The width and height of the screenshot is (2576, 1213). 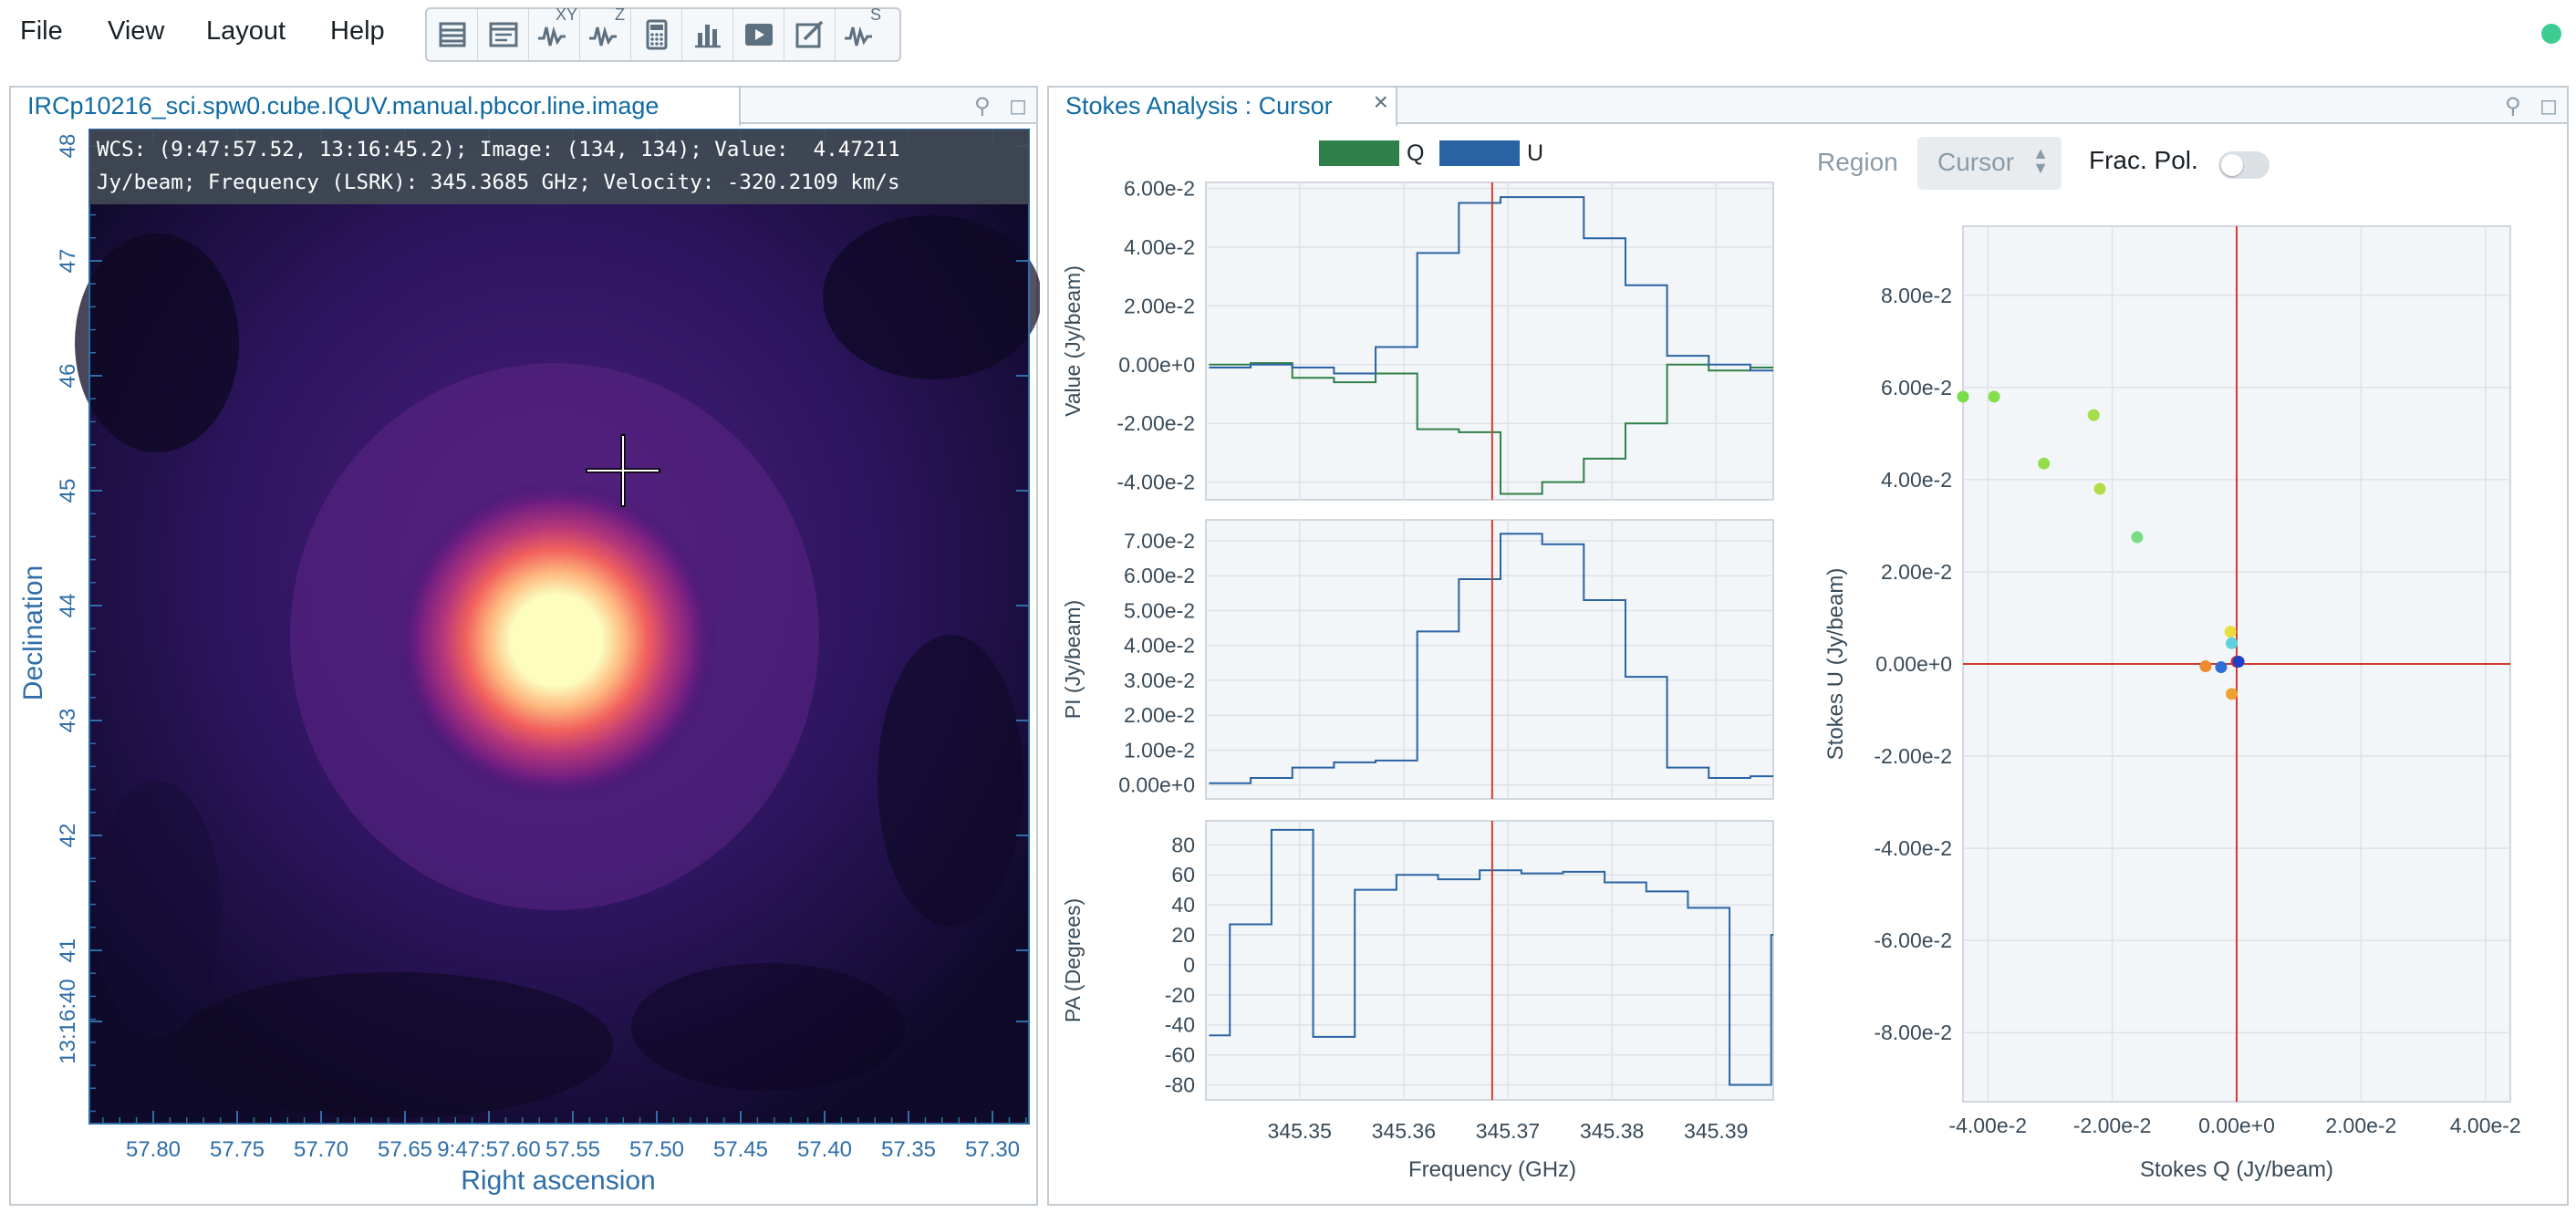 I want to click on layers-button, so click(x=453, y=34).